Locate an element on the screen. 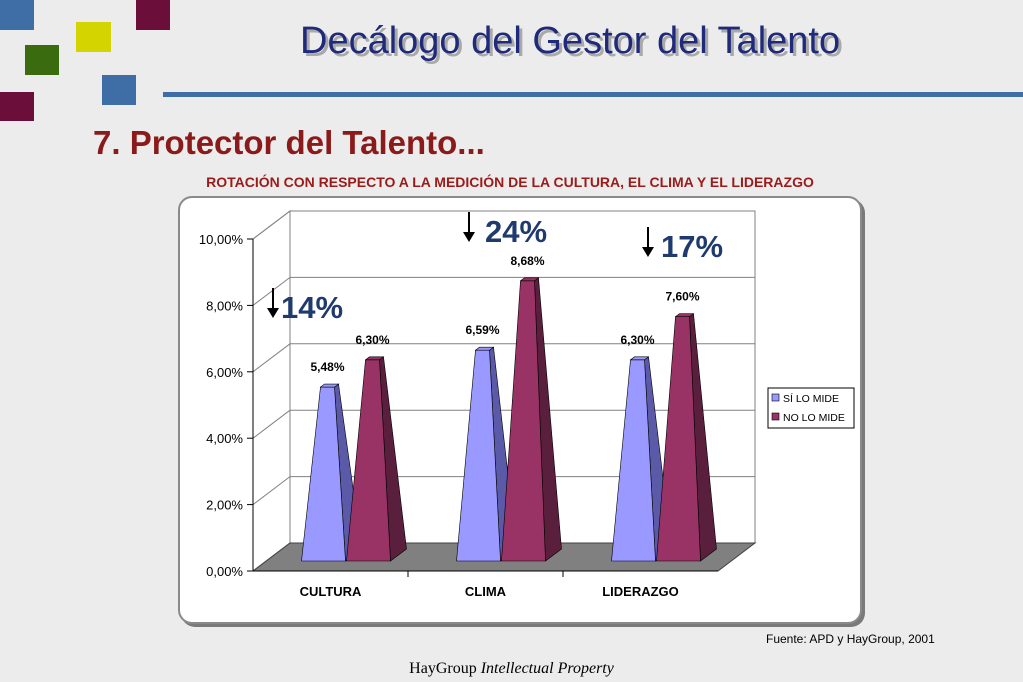 The width and height of the screenshot is (1023, 682). legend is located at coordinates (811, 408).